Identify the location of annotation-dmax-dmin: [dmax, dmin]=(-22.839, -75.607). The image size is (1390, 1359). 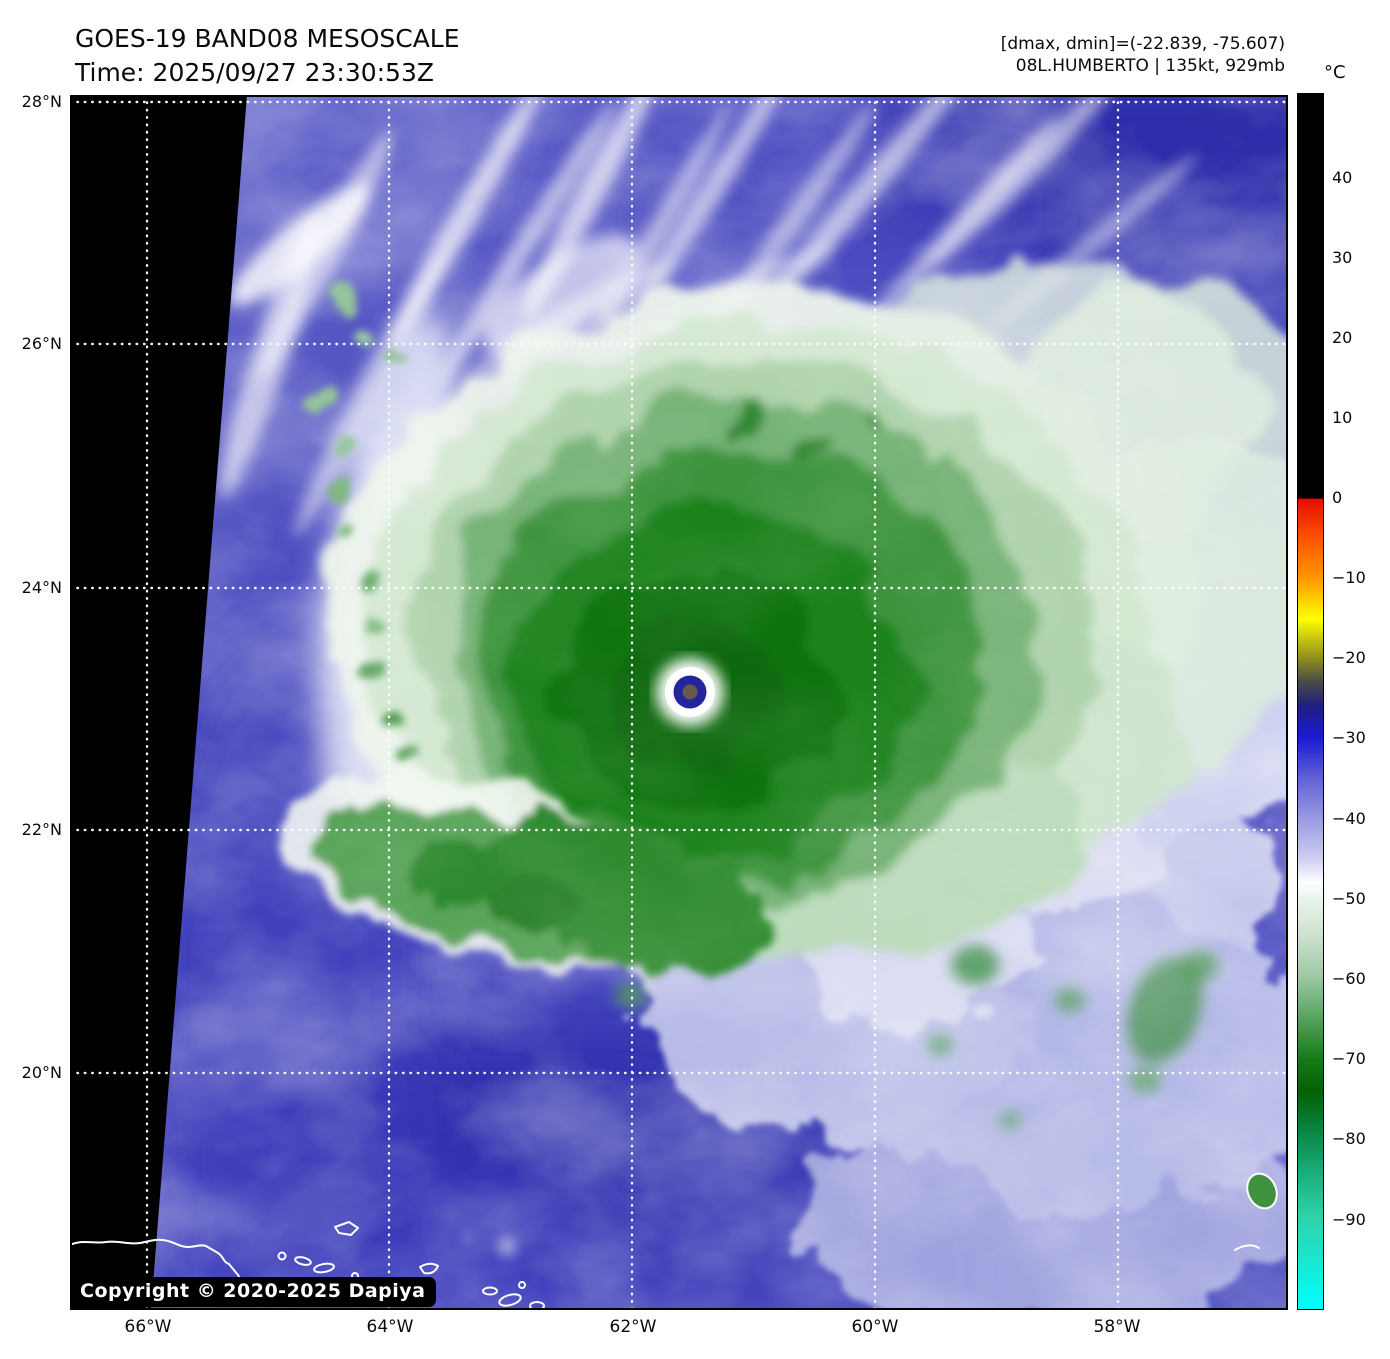
(1142, 44).